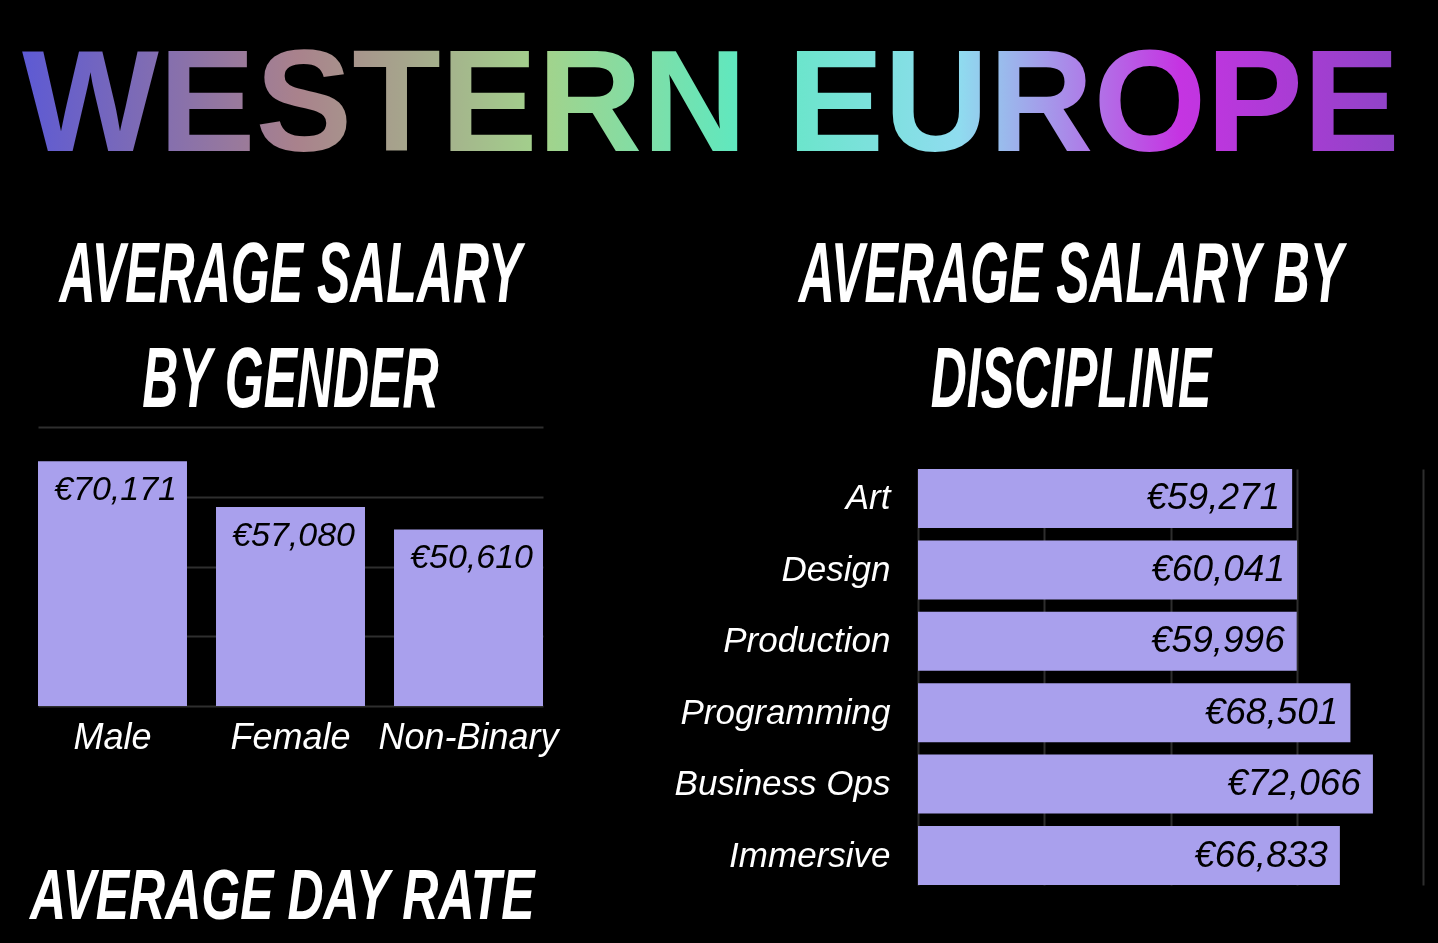 The image size is (1438, 943). Describe the element at coordinates (291, 326) in the screenshot. I see `chart-title: AVERAGE SALARY BY GENDER` at that location.